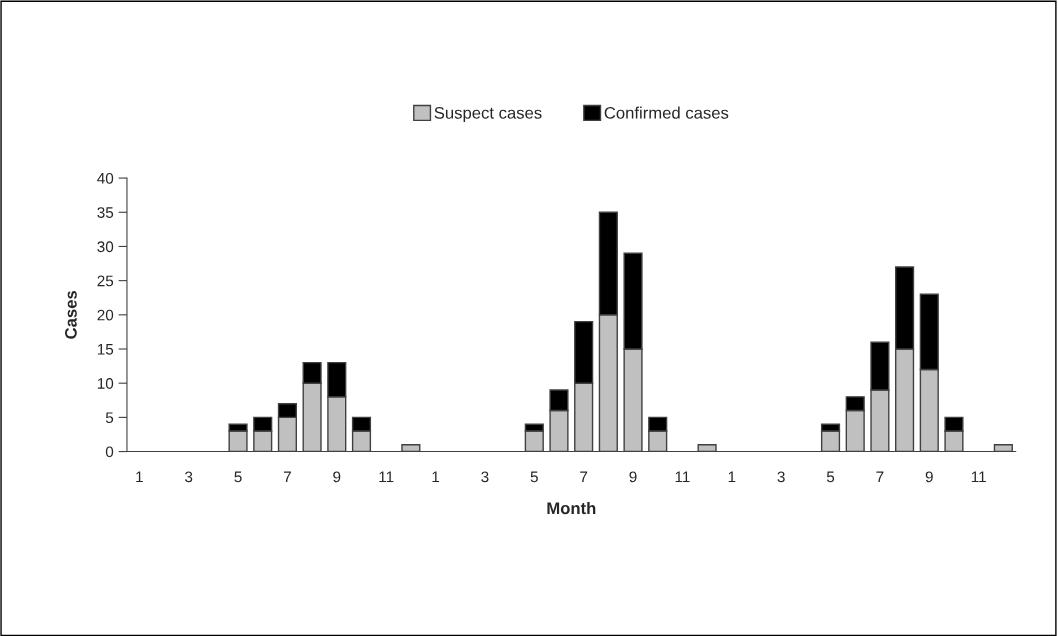 The image size is (1058, 636). Describe the element at coordinates (109, 418) in the screenshot. I see `y-tick-label: 5` at that location.